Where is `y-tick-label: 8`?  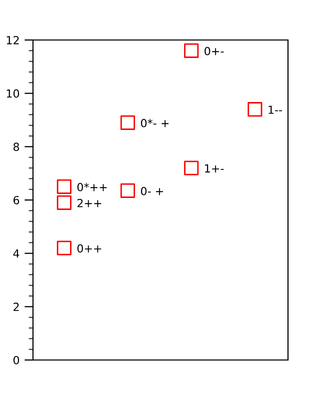
y-tick-label: 8 is located at coordinates (16, 147).